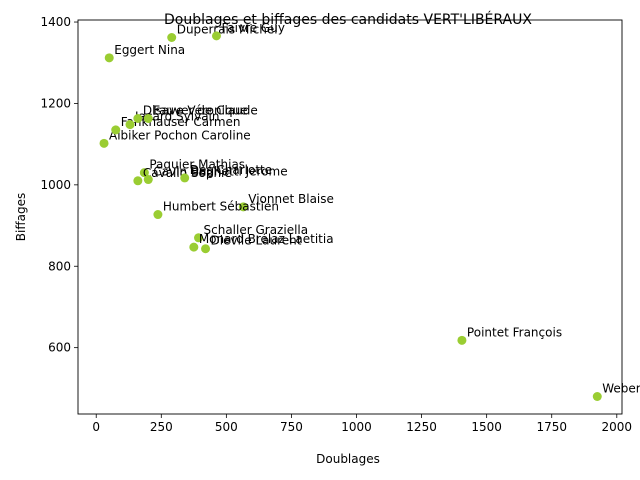 This screenshot has width=640, height=480. I want to click on point-label: Paquier Mathias, so click(197, 165).